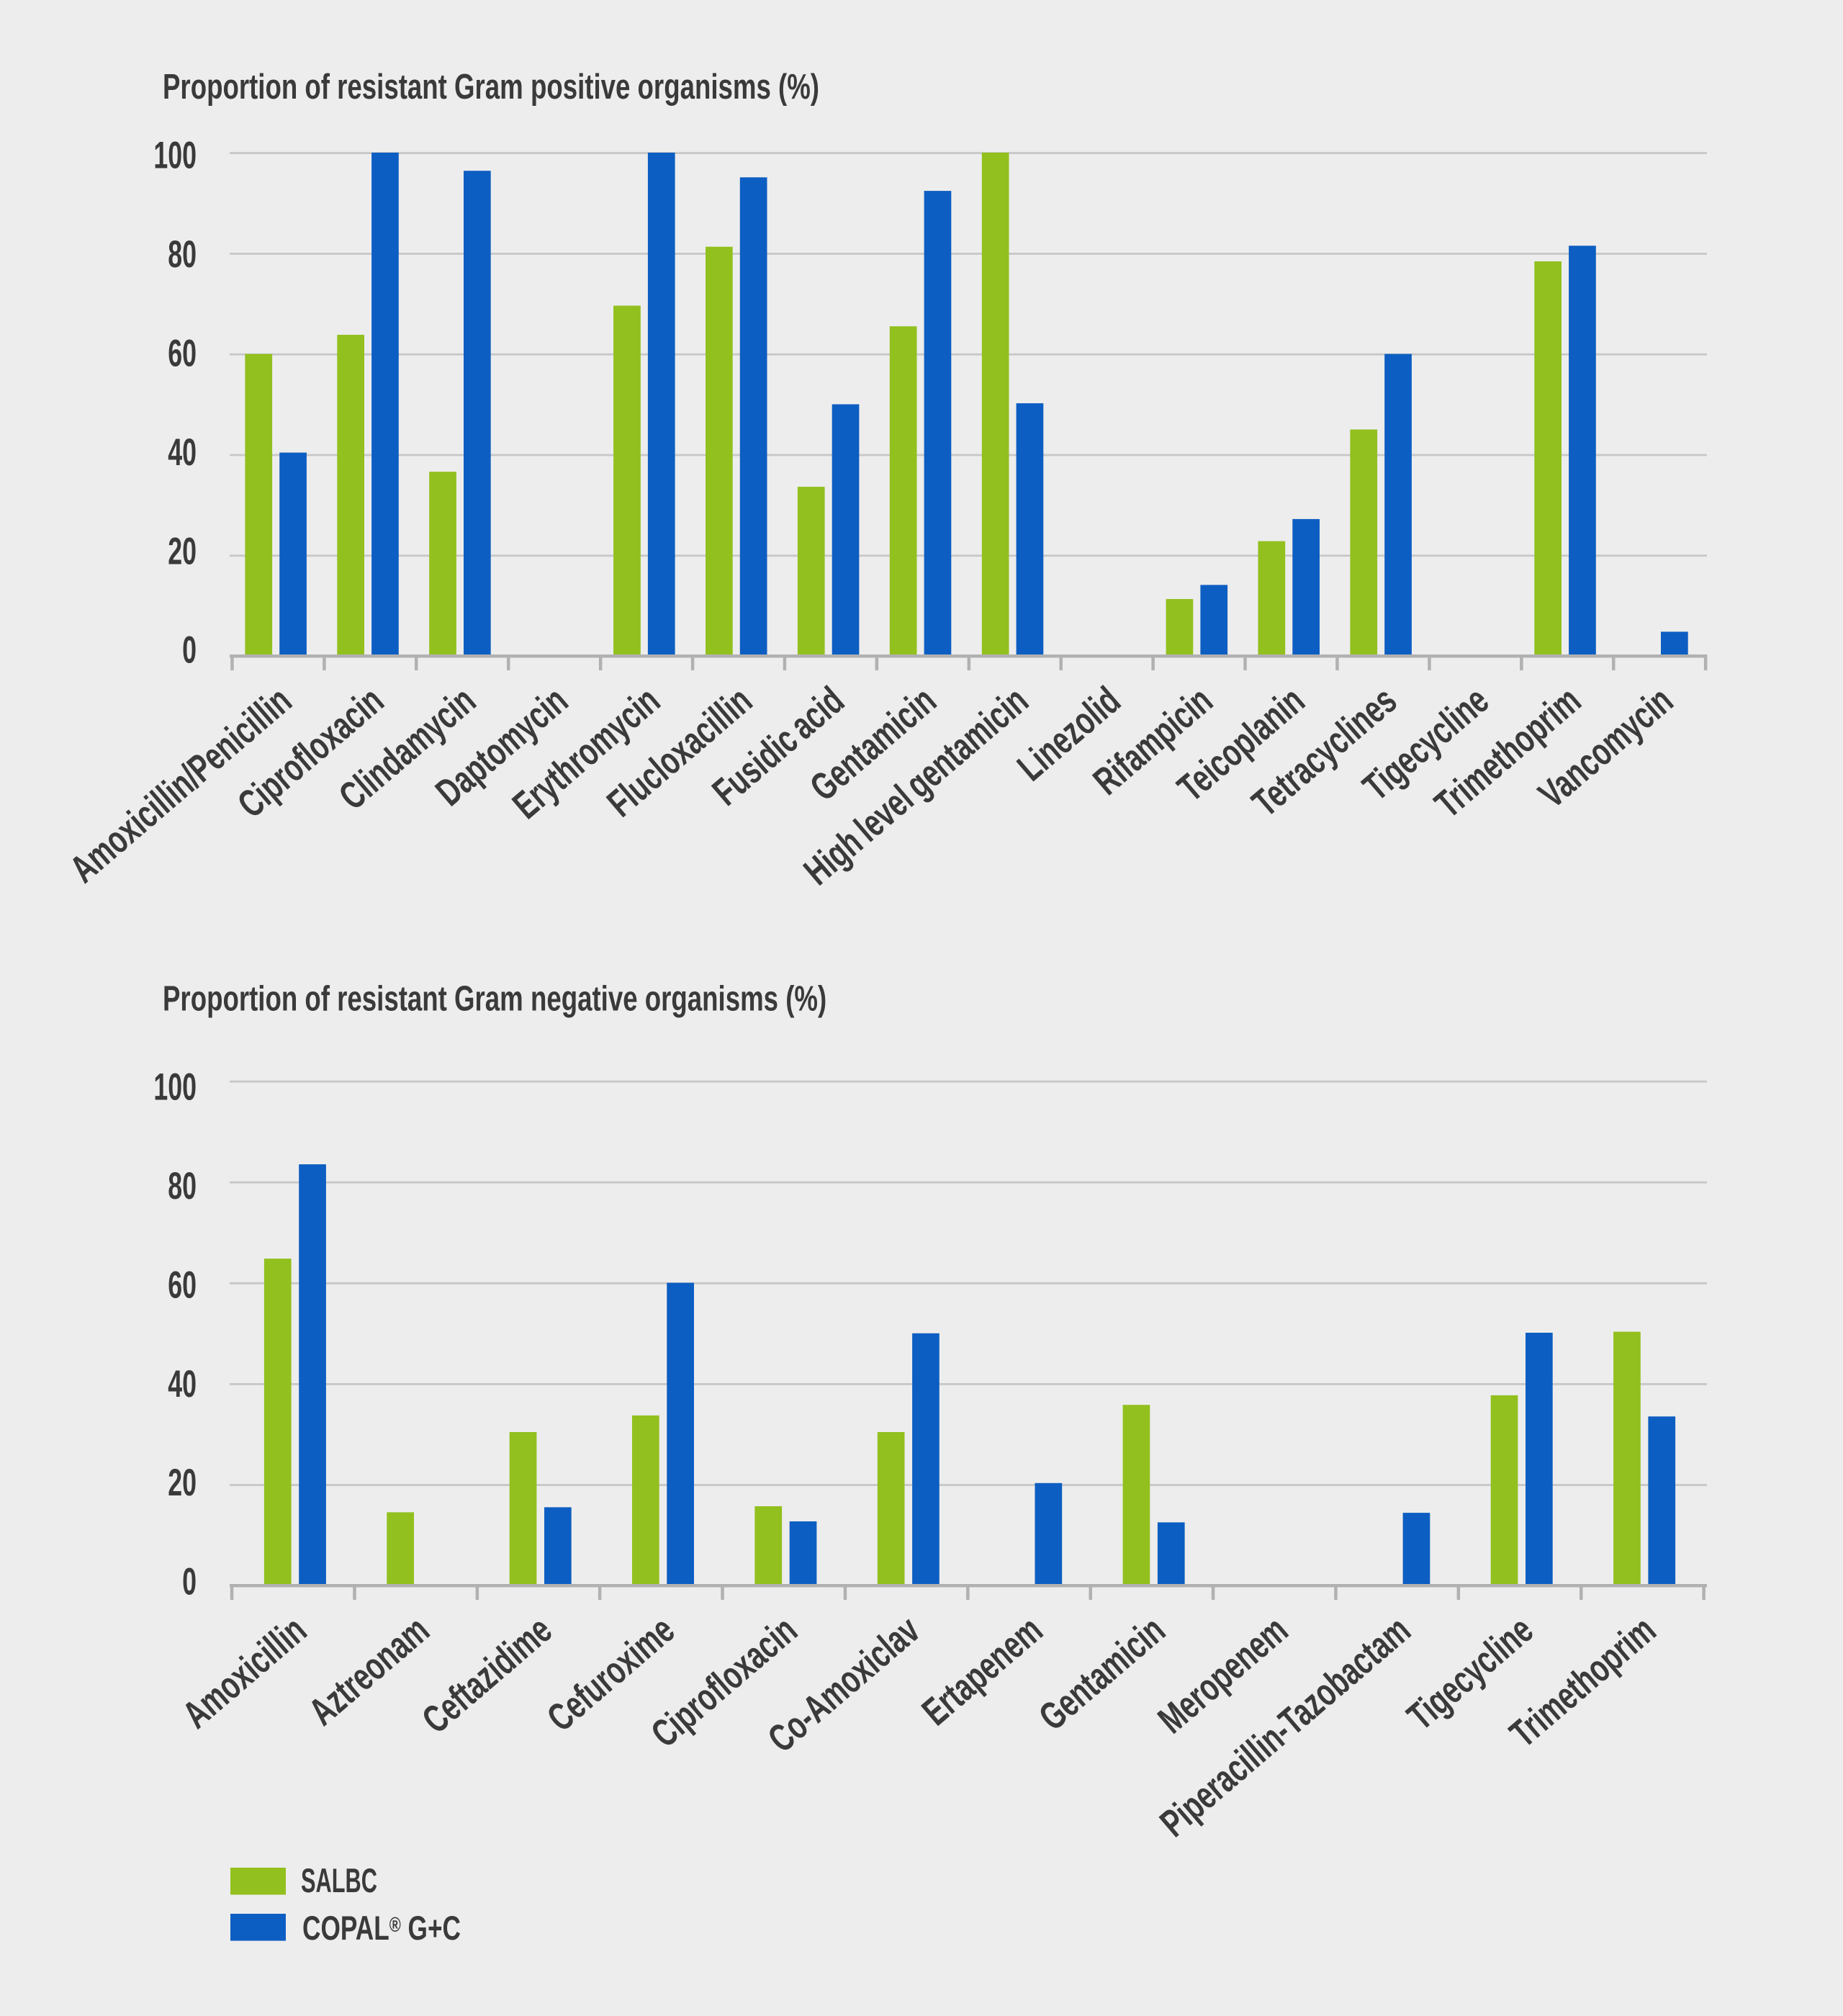 This screenshot has height=2016, width=1843. I want to click on svg-text: COPAL® G+C, so click(381, 1928).